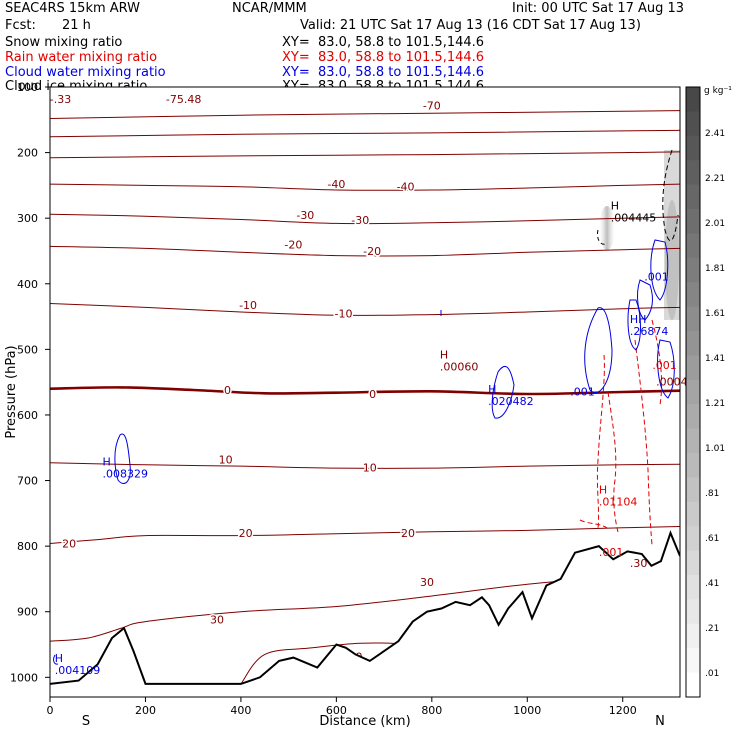  Describe the element at coordinates (69, 544) in the screenshot. I see `temperature-label-15: 20` at that location.